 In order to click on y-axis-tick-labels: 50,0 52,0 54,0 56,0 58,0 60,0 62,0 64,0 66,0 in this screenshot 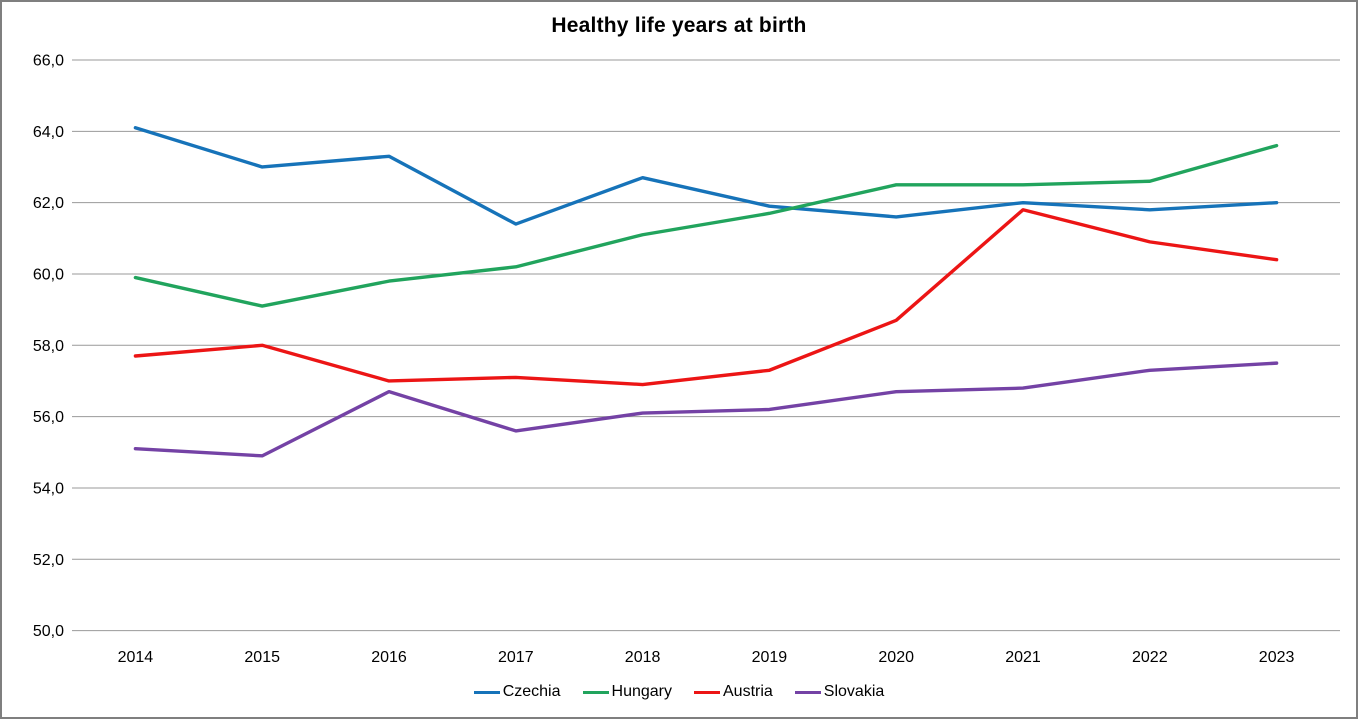, I will do `click(48, 347)`.